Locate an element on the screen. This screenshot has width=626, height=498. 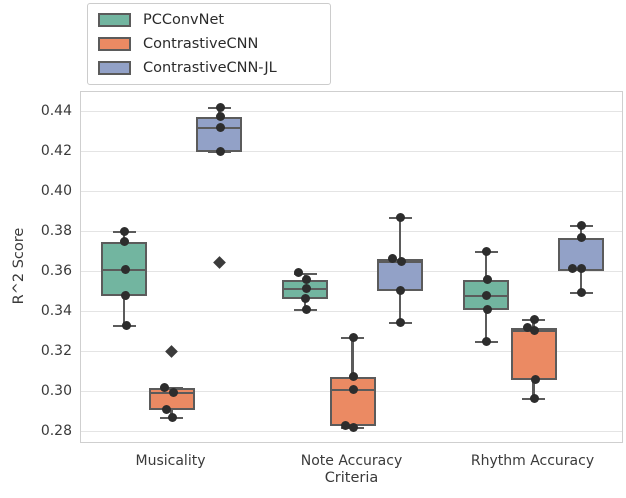
legend: PCConvNet ContrastiveCNN ContrastiveCNN-JL is located at coordinates (209, 44).